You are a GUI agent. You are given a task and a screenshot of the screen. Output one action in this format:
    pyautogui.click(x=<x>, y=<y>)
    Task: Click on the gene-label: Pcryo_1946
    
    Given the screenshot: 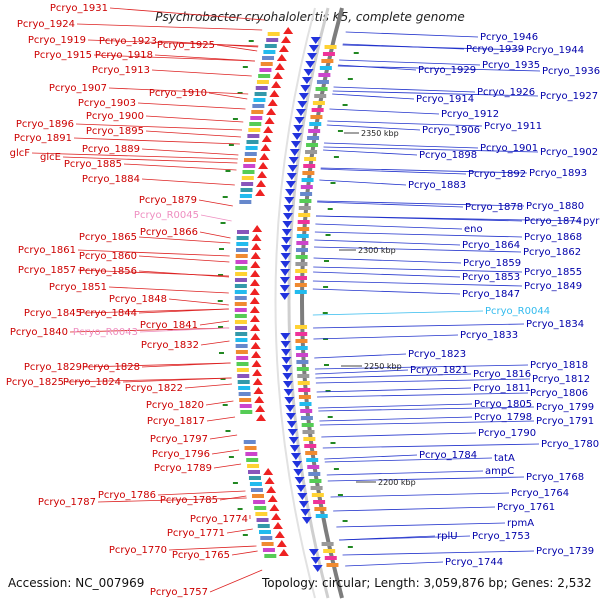 What is the action you would take?
    pyautogui.click(x=509, y=37)
    